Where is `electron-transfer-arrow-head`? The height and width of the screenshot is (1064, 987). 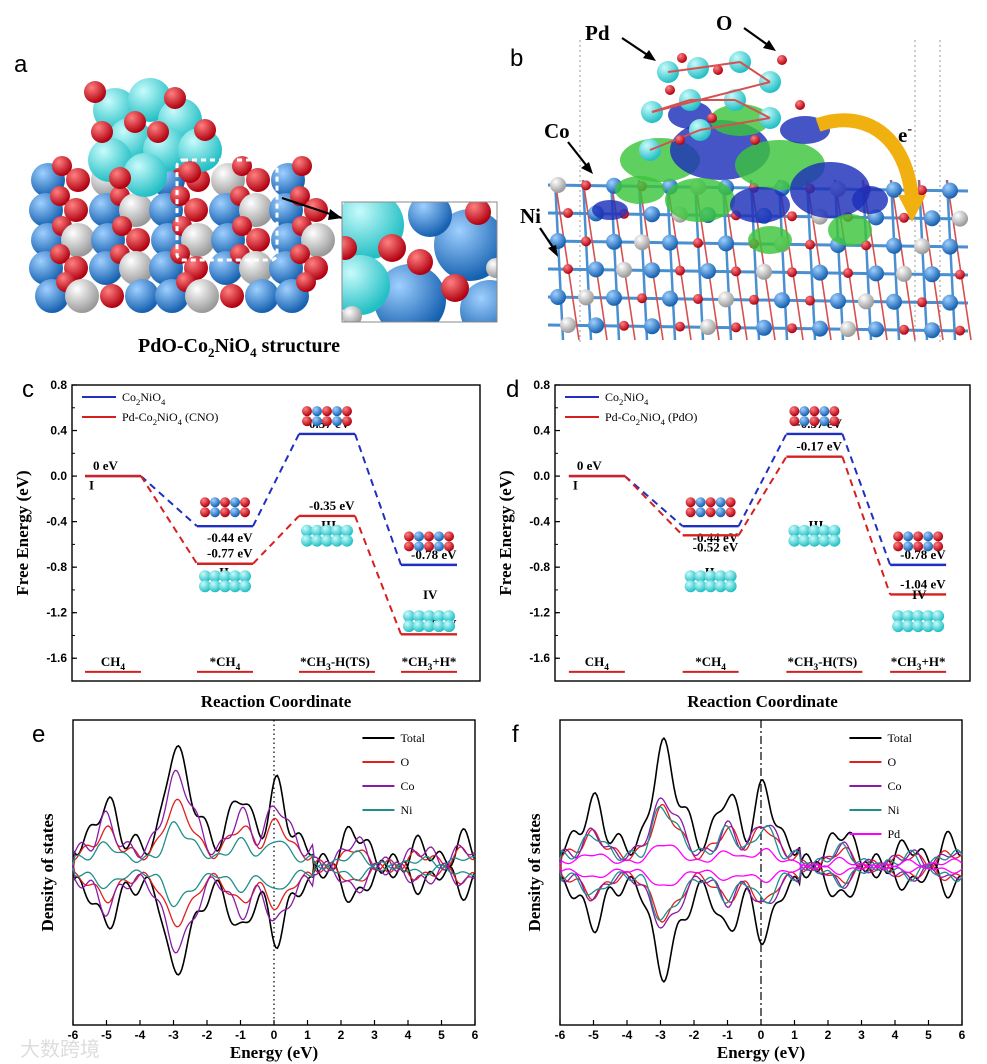 electron-transfer-arrow-head is located at coordinates (912, 208).